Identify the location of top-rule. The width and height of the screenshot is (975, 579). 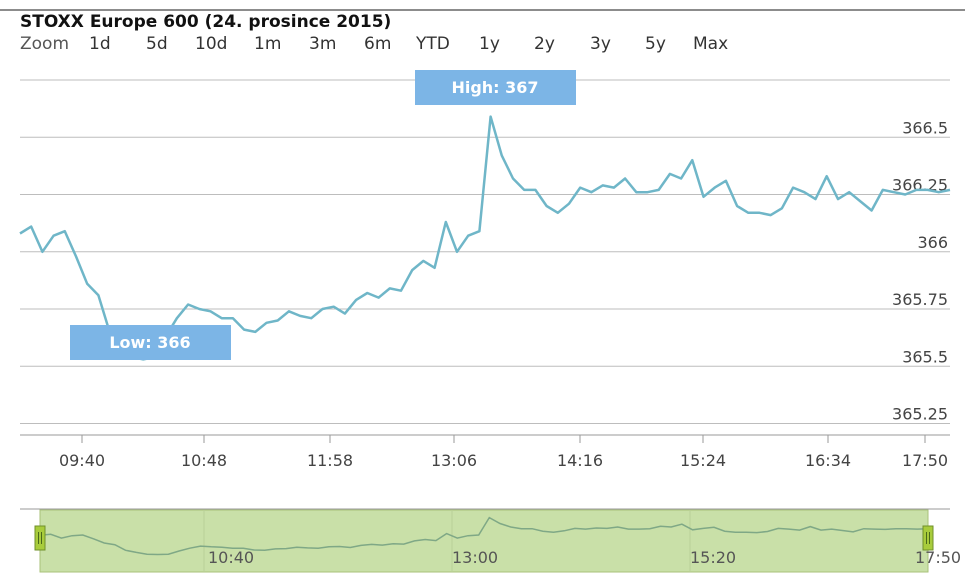
(482, 10).